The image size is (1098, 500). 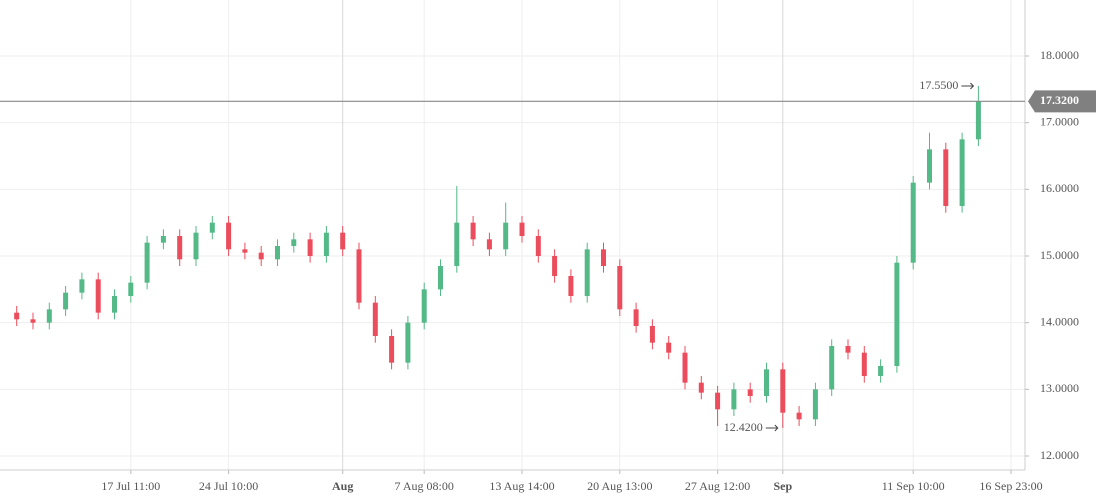 What do you see at coordinates (1059, 388) in the screenshot?
I see `y-tick-label: 13.0000` at bounding box center [1059, 388].